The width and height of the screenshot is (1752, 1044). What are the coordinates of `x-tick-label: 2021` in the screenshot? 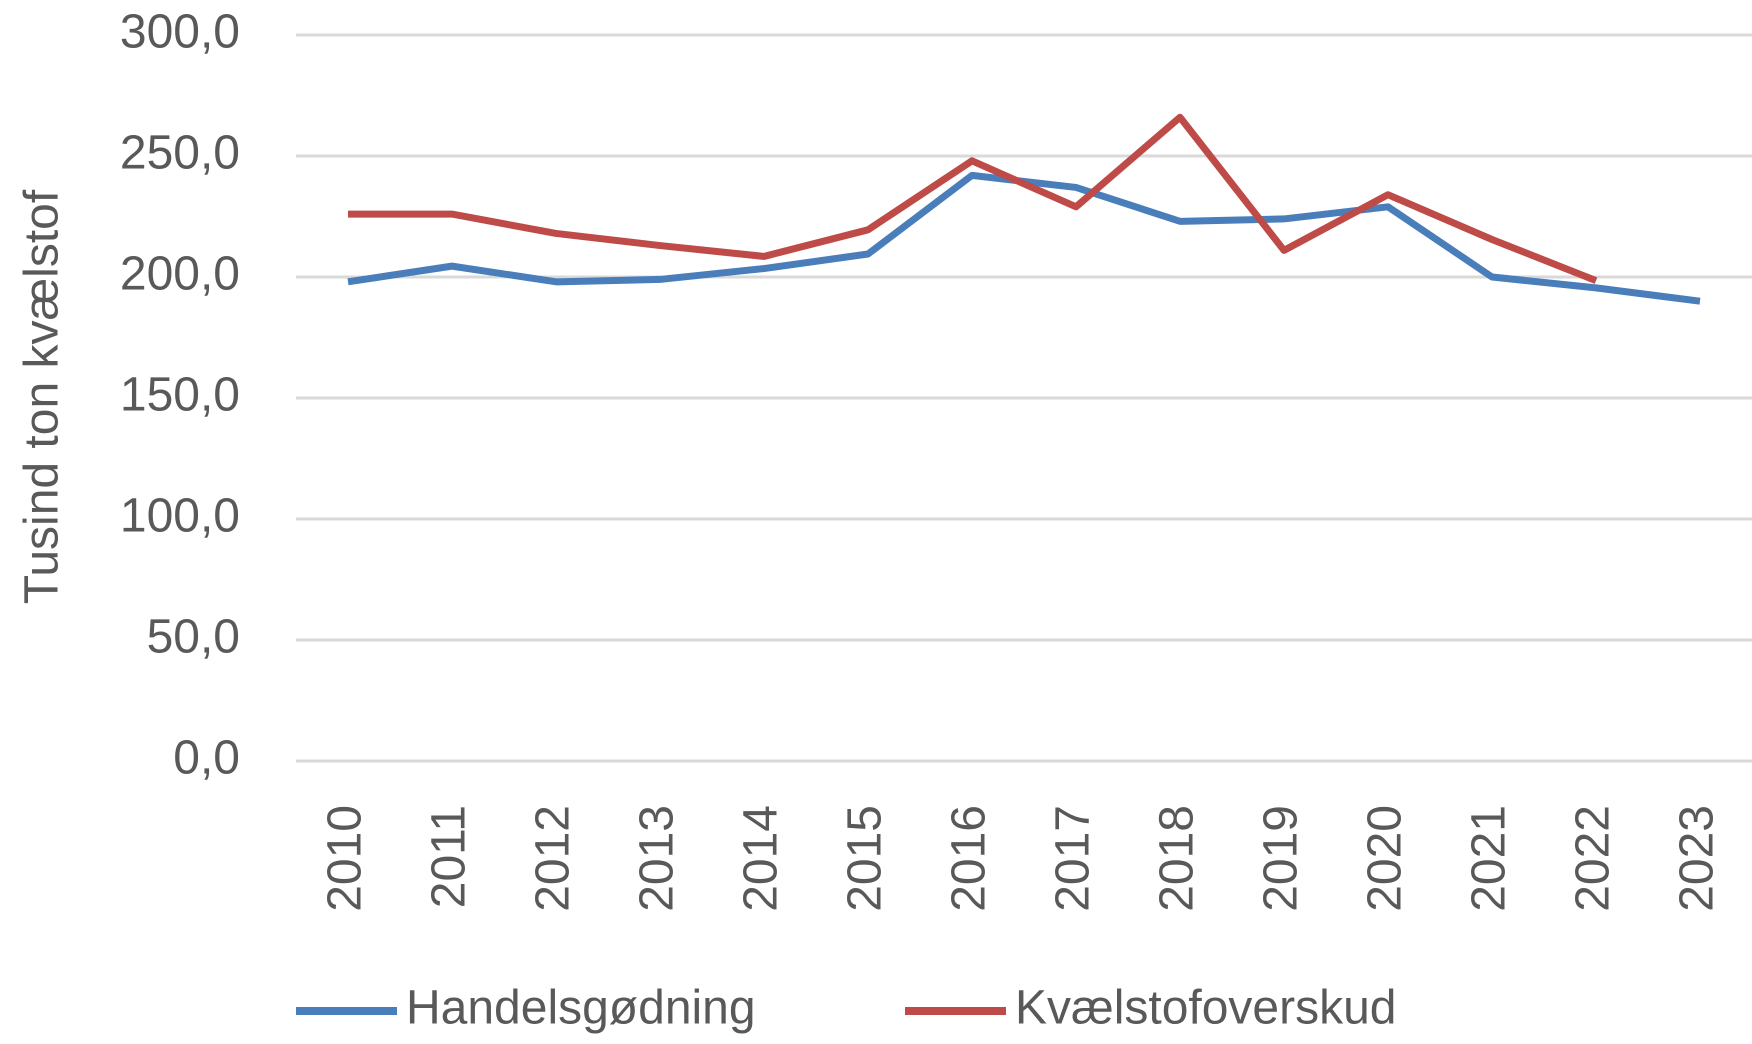 It's located at (1489, 858).